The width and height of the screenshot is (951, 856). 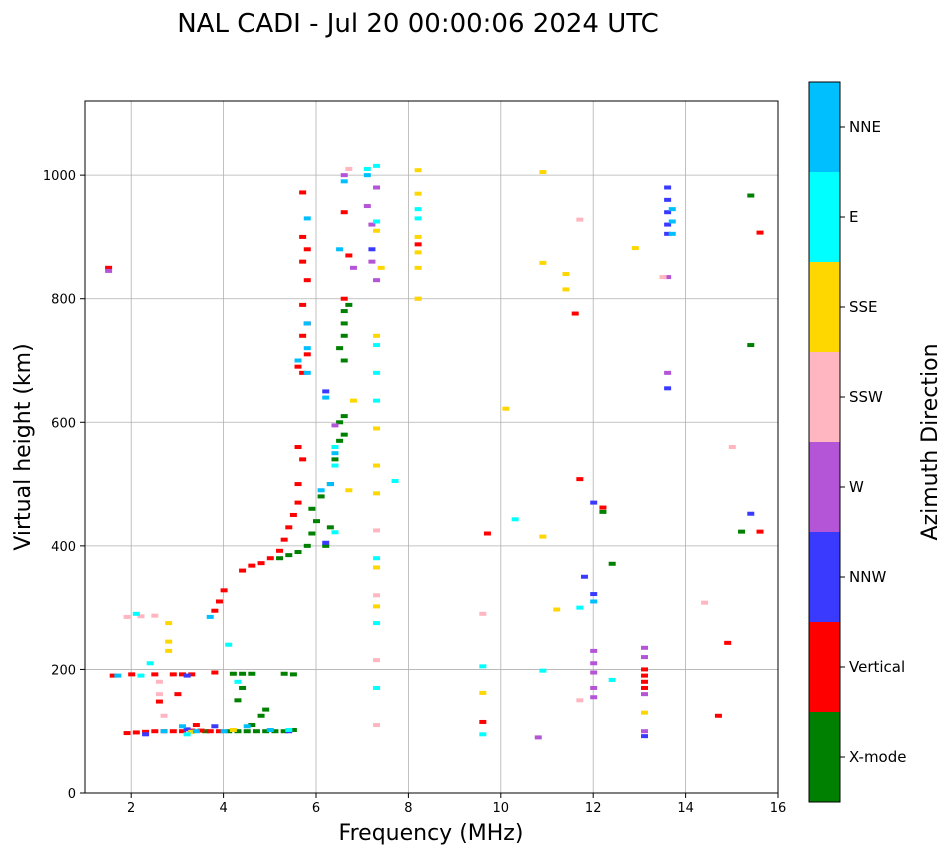 What do you see at coordinates (408, 808) in the screenshot?
I see `x-tick-label: 8` at bounding box center [408, 808].